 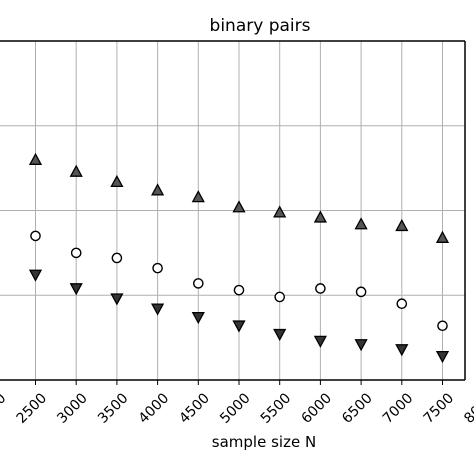 I want to click on x-tick-label: 6500, so click(x=357, y=408).